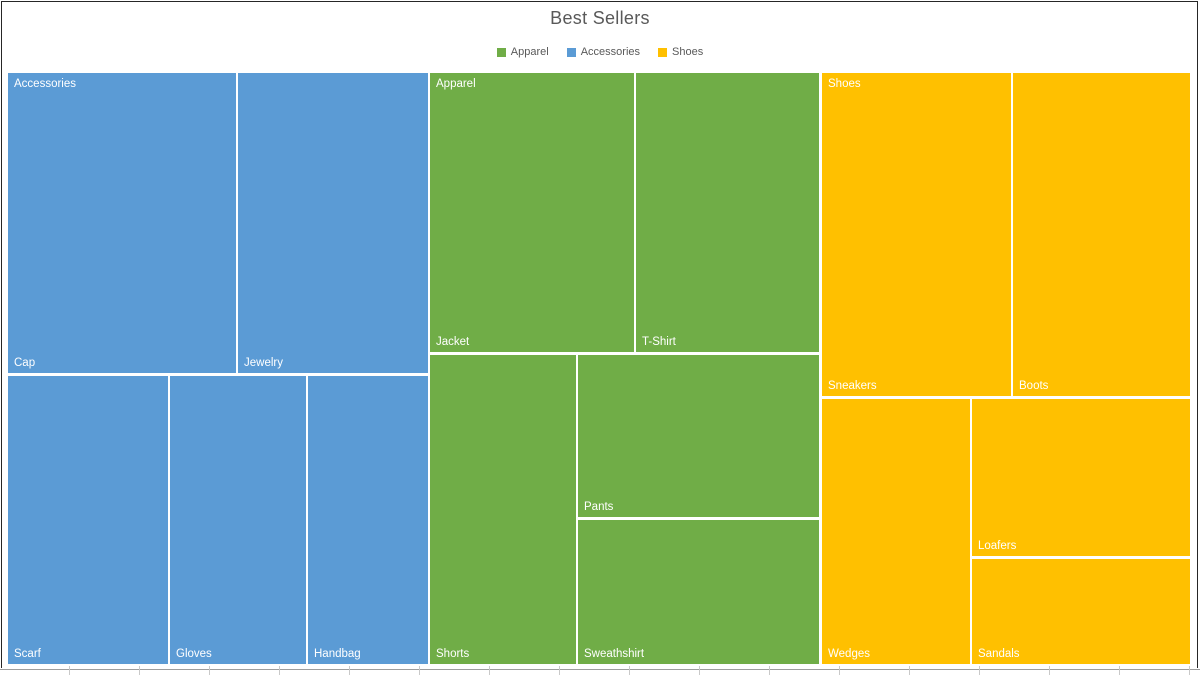 The image size is (1200, 675). What do you see at coordinates (698, 592) in the screenshot?
I see `treemap-tile-sweathshirt: Sweathshirt` at bounding box center [698, 592].